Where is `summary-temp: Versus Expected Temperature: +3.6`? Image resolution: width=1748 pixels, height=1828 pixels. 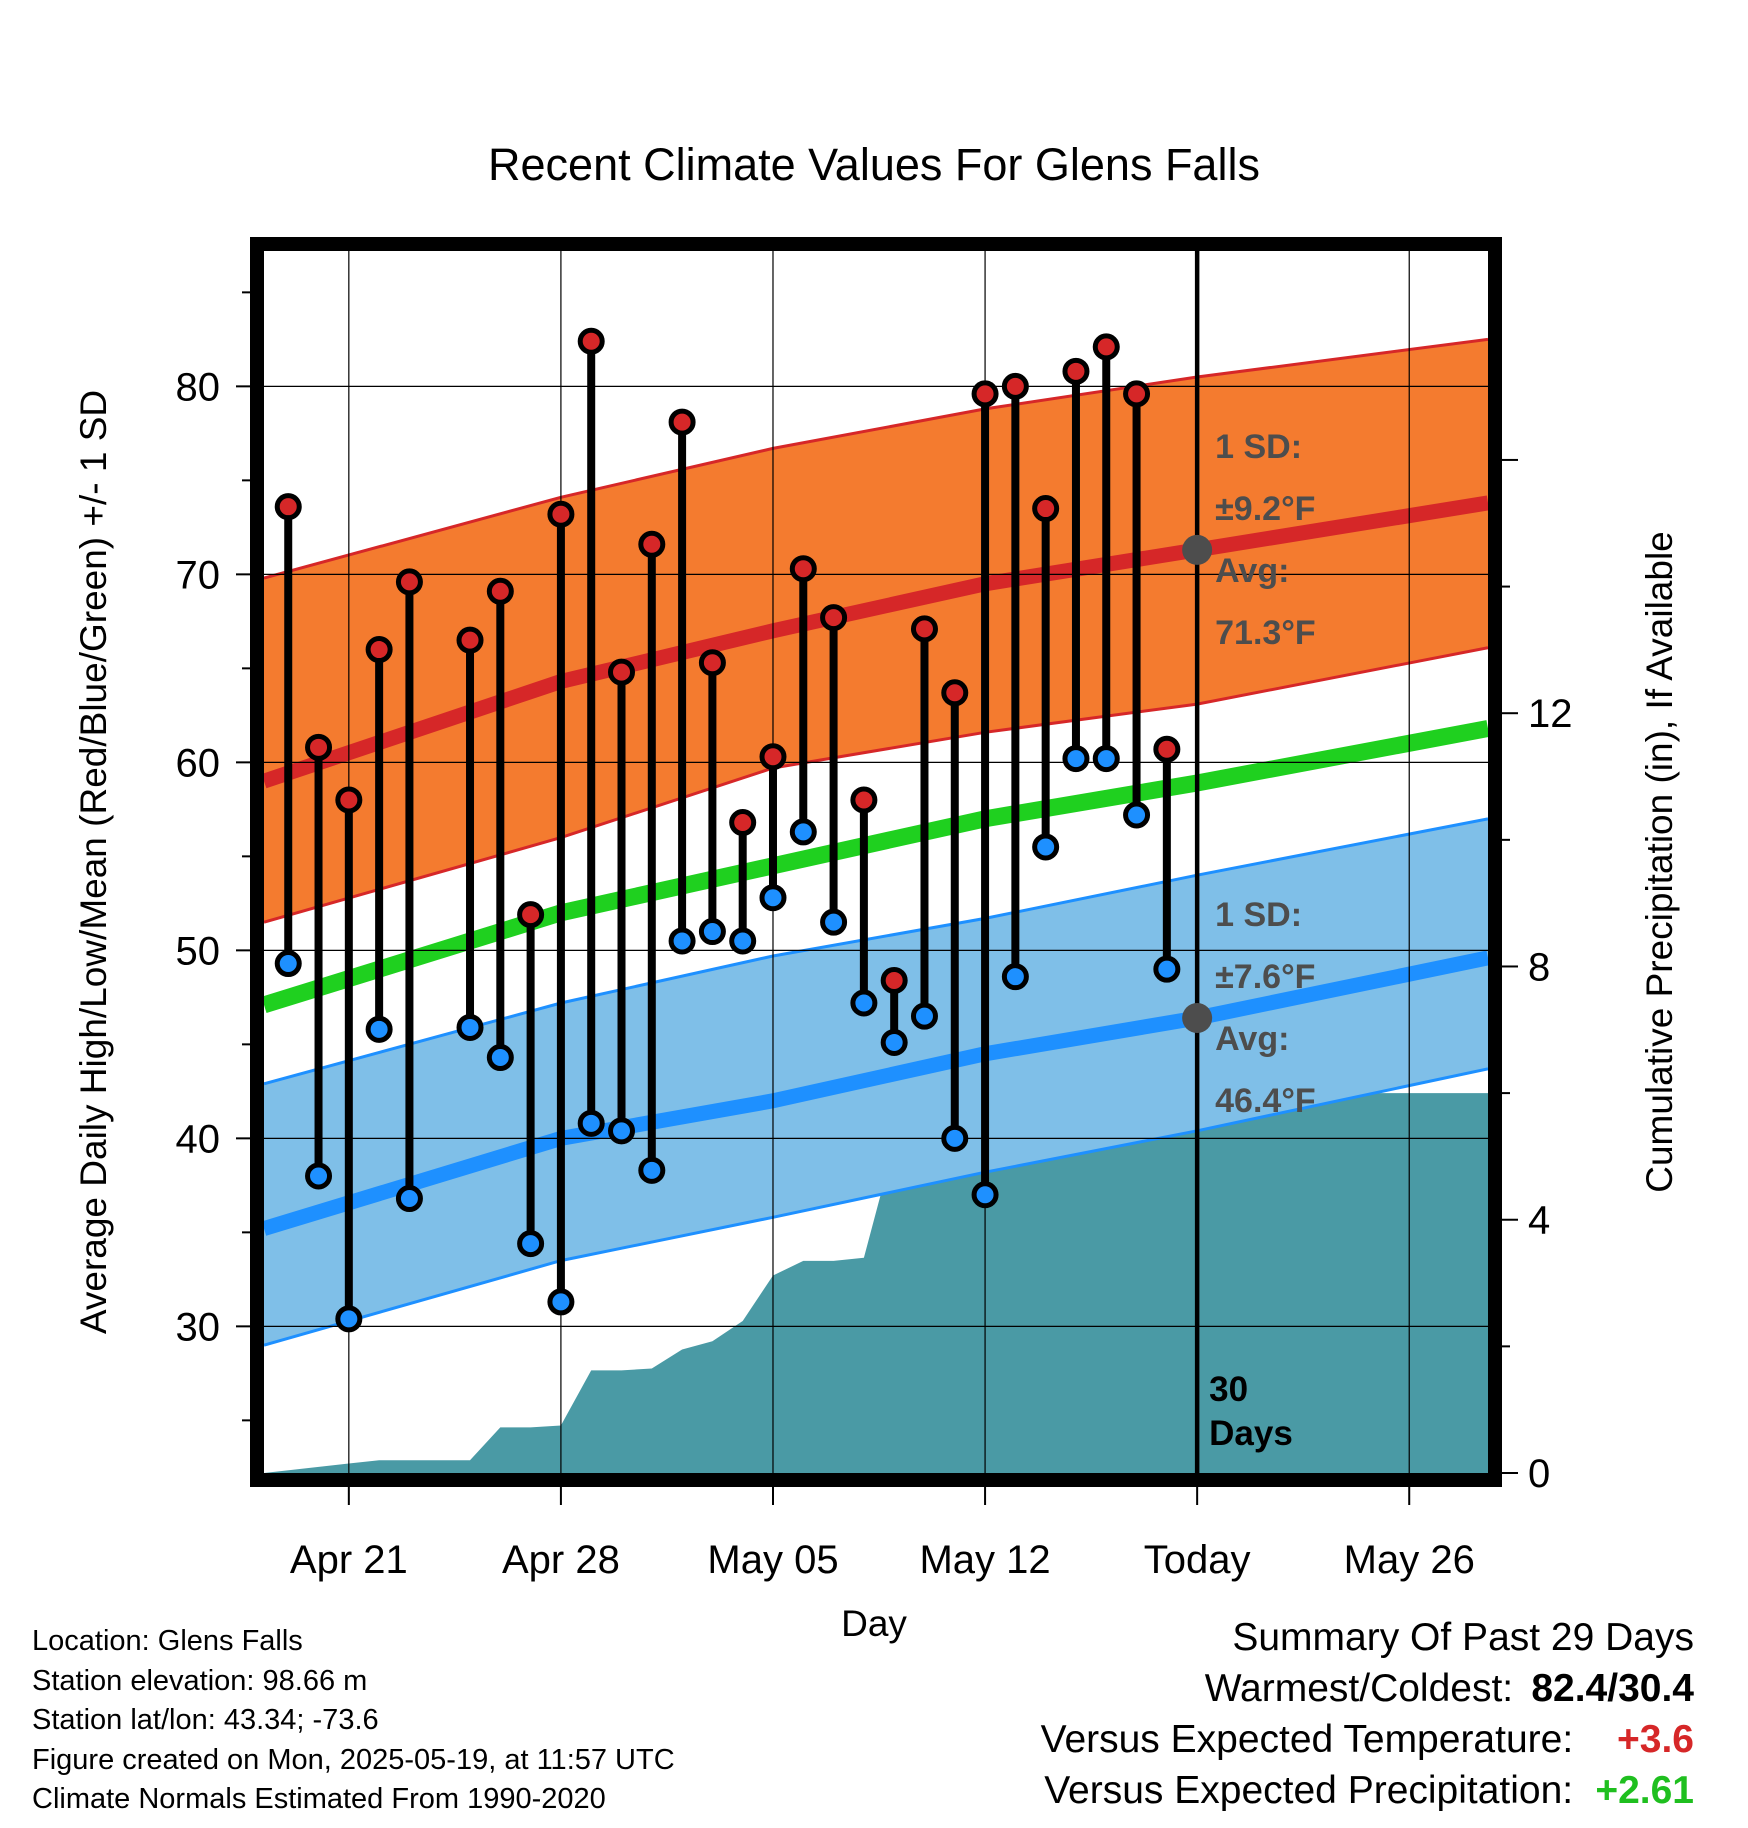 summary-temp: Versus Expected Temperature: +3.6 is located at coordinates (1367, 1739).